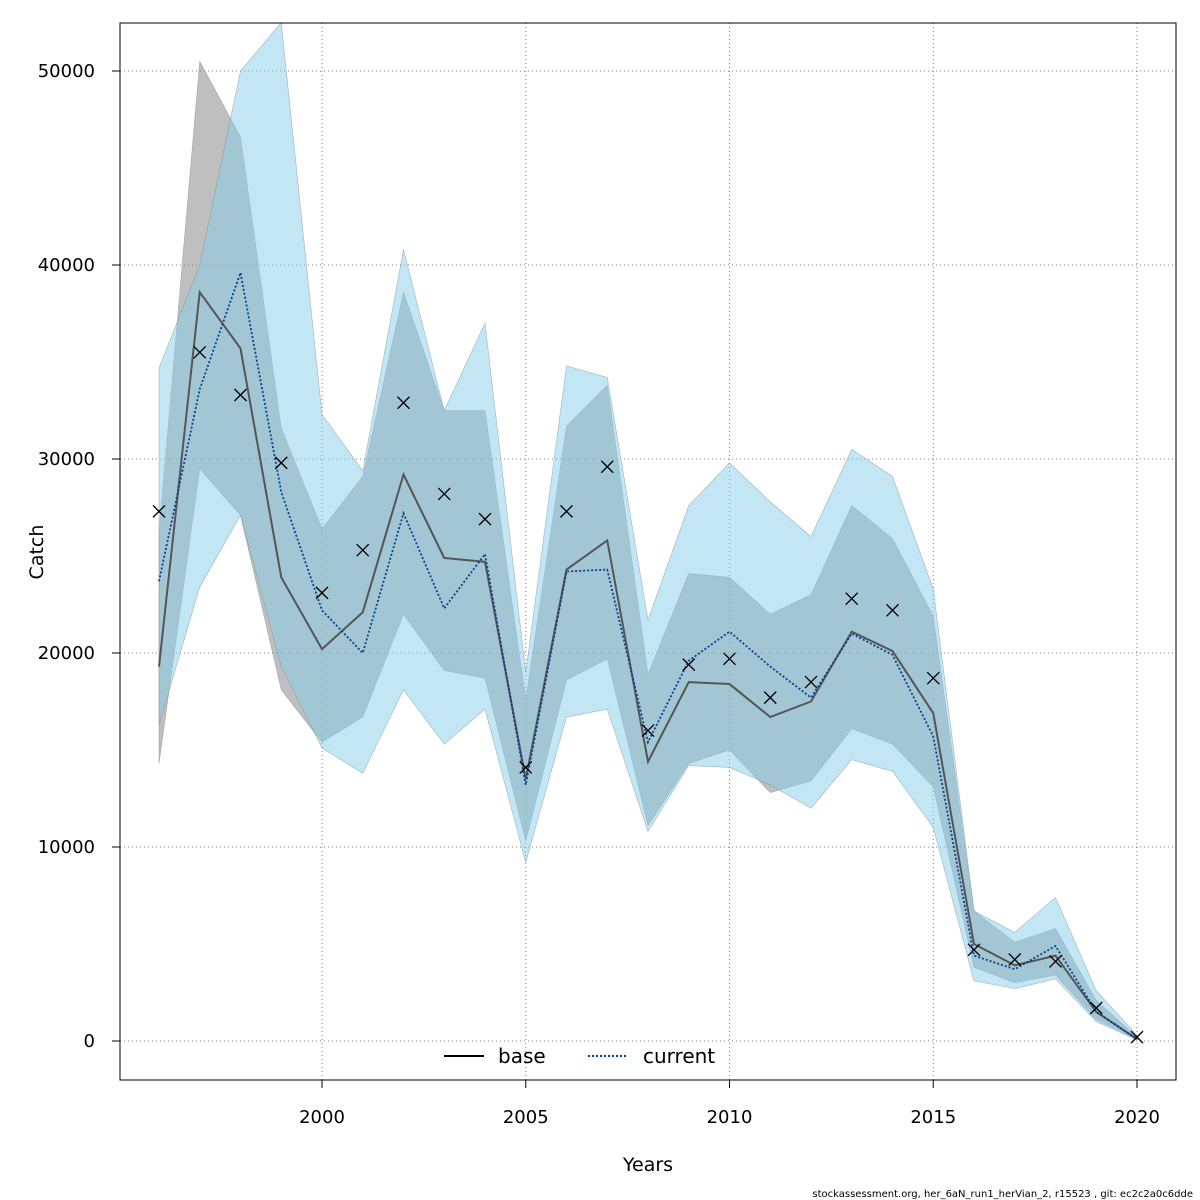 The width and height of the screenshot is (1200, 1200). What do you see at coordinates (363, 550) in the screenshot?
I see `observed-point-2001` at bounding box center [363, 550].